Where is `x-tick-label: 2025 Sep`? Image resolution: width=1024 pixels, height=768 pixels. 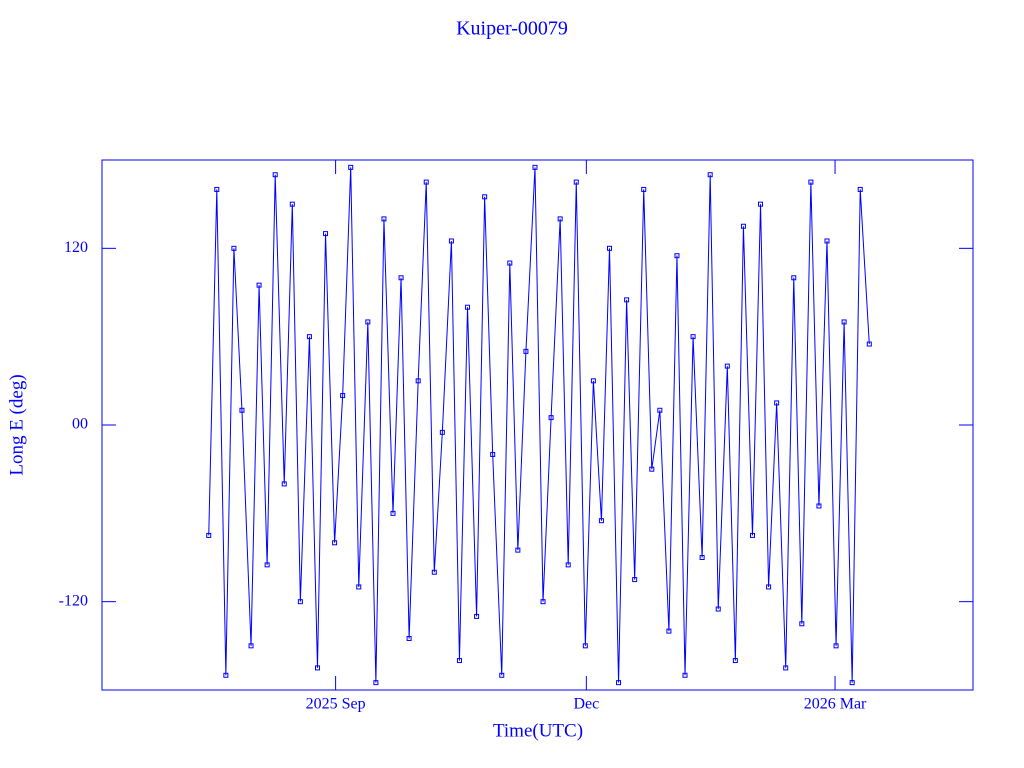
x-tick-label: 2025 Sep is located at coordinates (336, 704).